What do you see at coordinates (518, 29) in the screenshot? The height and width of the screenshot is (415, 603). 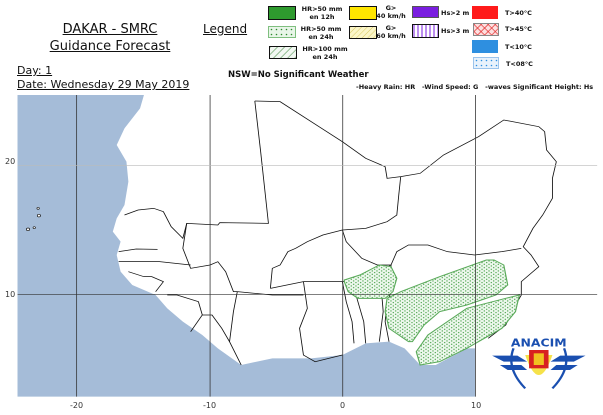 I see `legend-label-t45: T>45°C` at bounding box center [518, 29].